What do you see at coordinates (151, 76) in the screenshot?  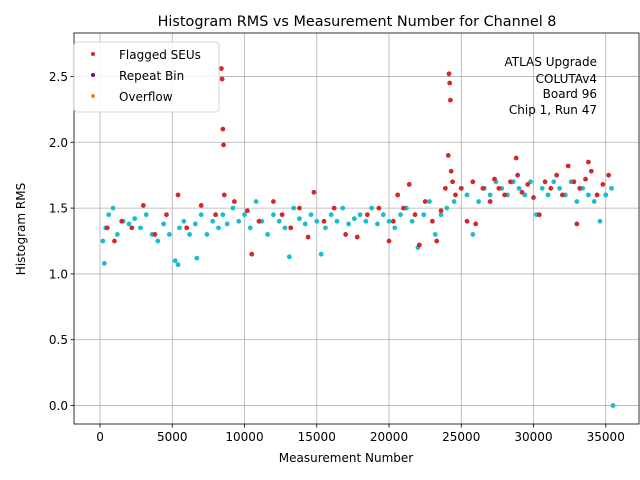 I see `legend-label-repeat-bin: Repeat Bin` at bounding box center [151, 76].